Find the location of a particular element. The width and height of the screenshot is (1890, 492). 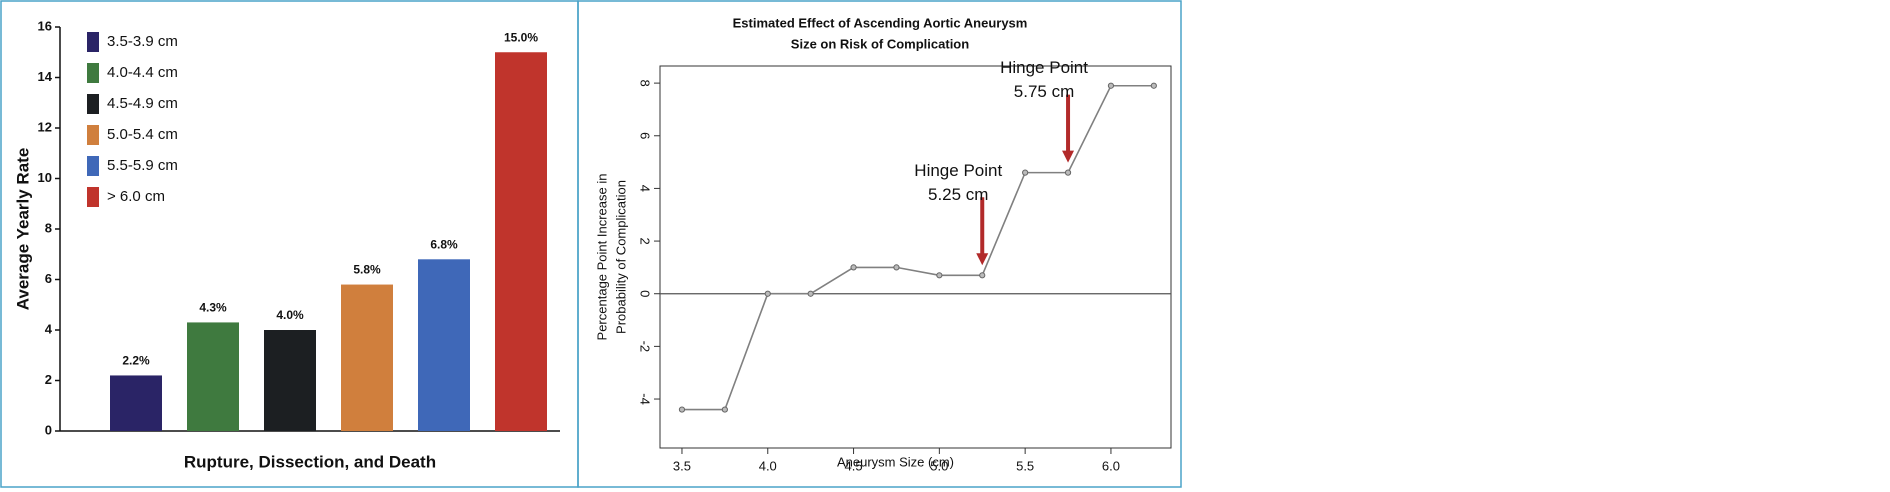

x-axis-label: Rupture, Dissection, and Death is located at coordinates (310, 461).